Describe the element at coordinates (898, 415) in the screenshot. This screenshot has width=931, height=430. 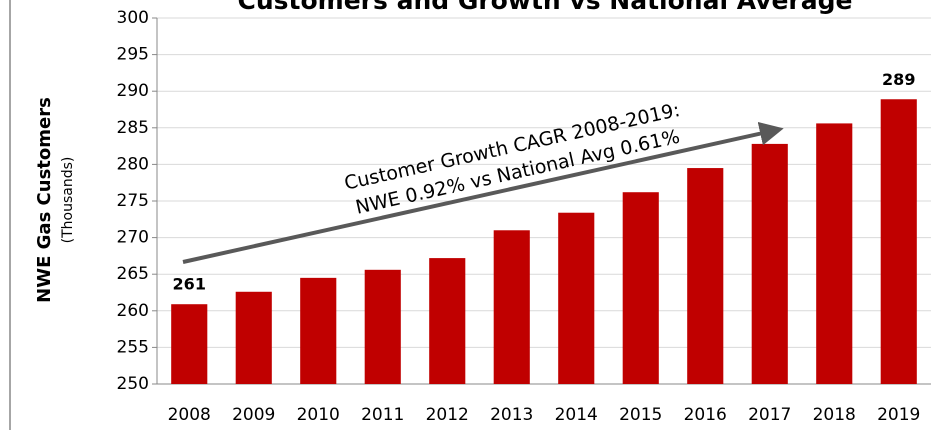
I see `x-tick-label: 2019` at that location.